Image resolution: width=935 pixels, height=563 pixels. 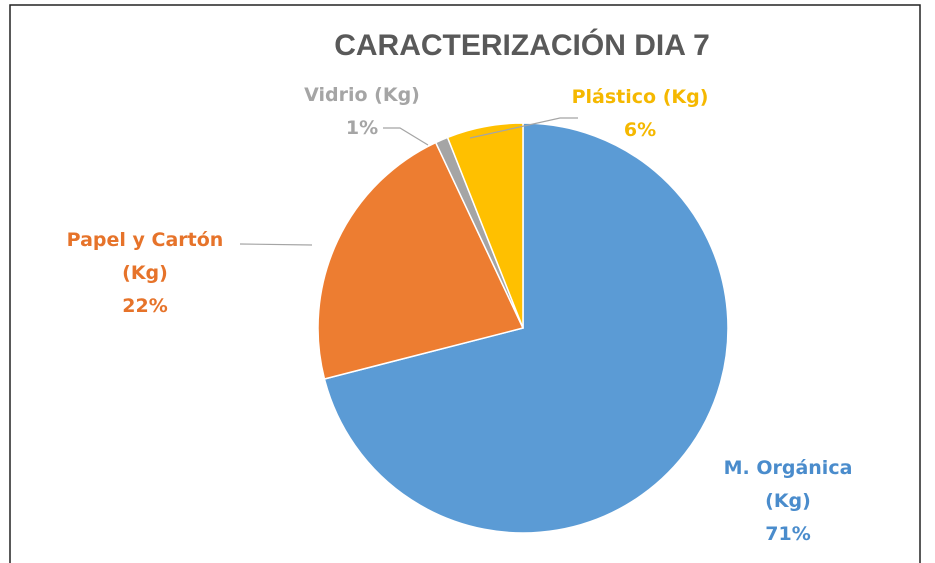 I want to click on slice-label: M. Orgánica (Kg) 71%, so click(x=788, y=501).